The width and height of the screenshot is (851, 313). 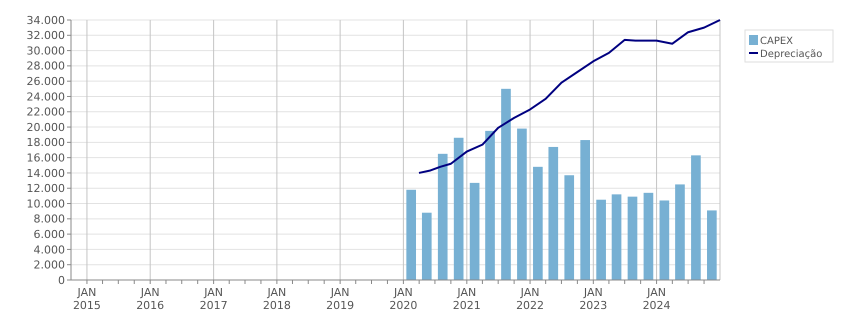 I want to click on y-tick-label: 2.000, so click(x=49, y=265).